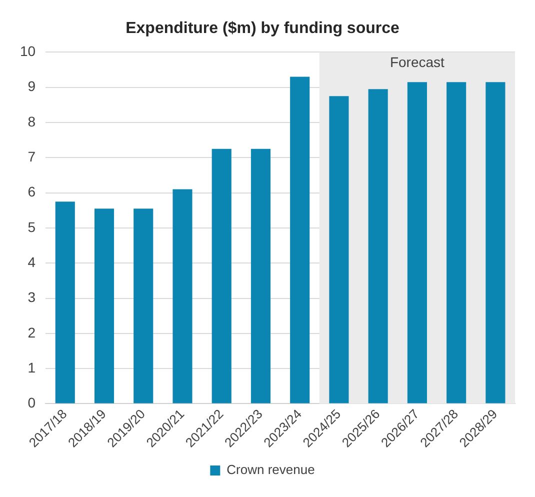 Image resolution: width=535 pixels, height=497 pixels. What do you see at coordinates (32, 226) in the screenshot?
I see `y-tick-label: 5` at bounding box center [32, 226].